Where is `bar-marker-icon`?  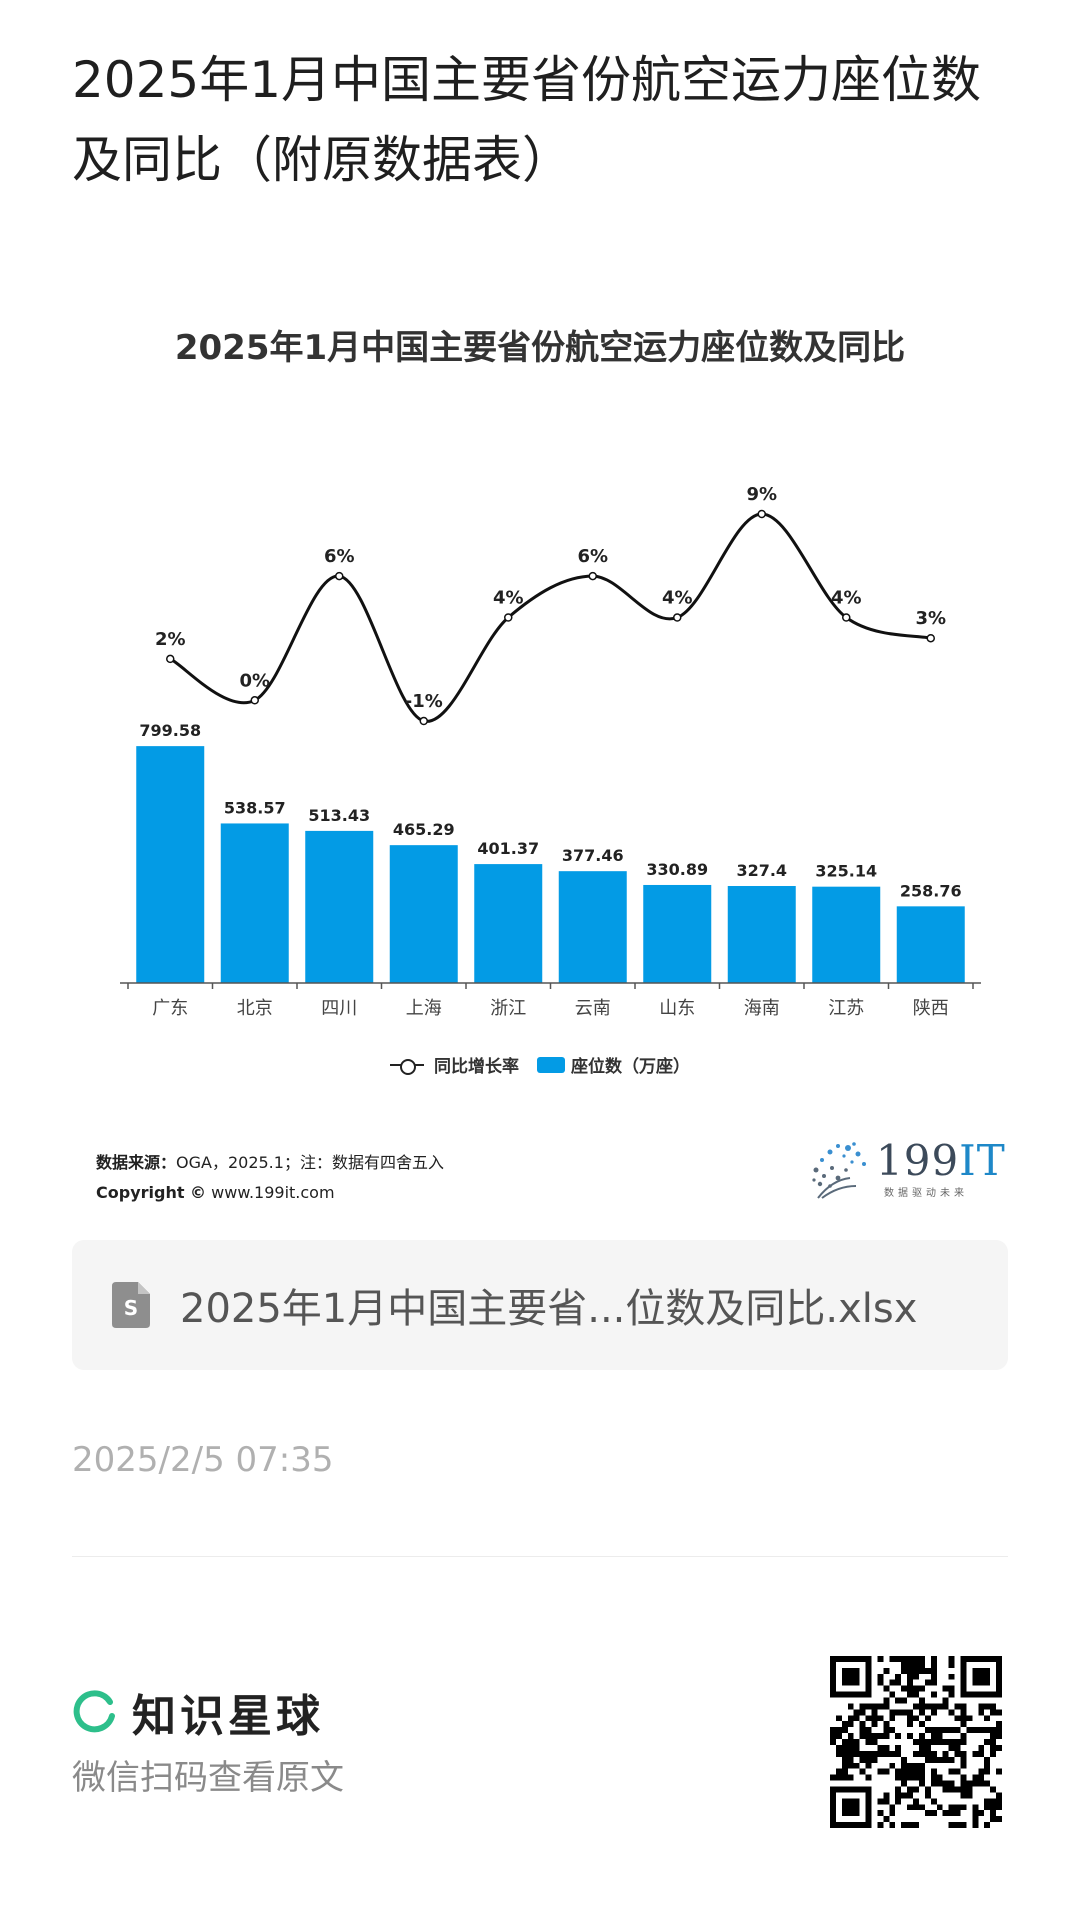
bar-marker-icon is located at coordinates (550, 1064).